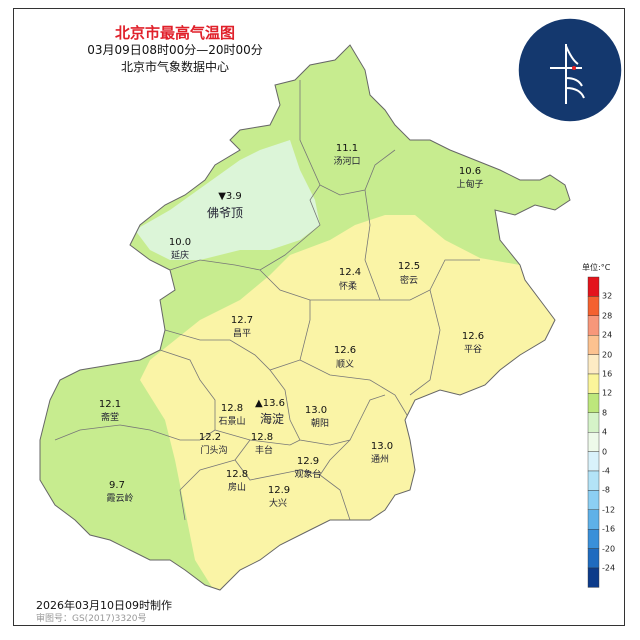 The width and height of the screenshot is (640, 640). What do you see at coordinates (242, 334) in the screenshot?
I see `station-name: 昌平` at bounding box center [242, 334].